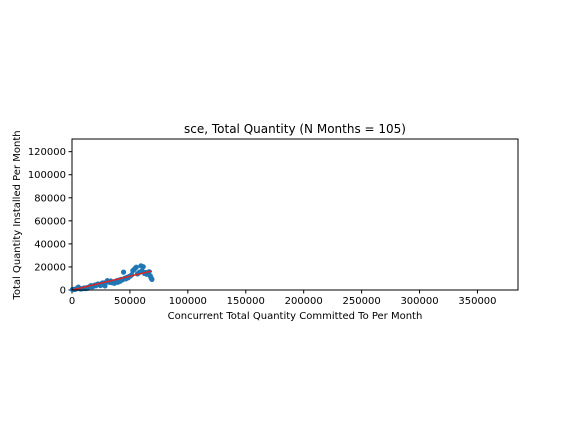 Image resolution: width=576 pixels, height=432 pixels. I want to click on y-tick-label: 0, so click(63, 291).